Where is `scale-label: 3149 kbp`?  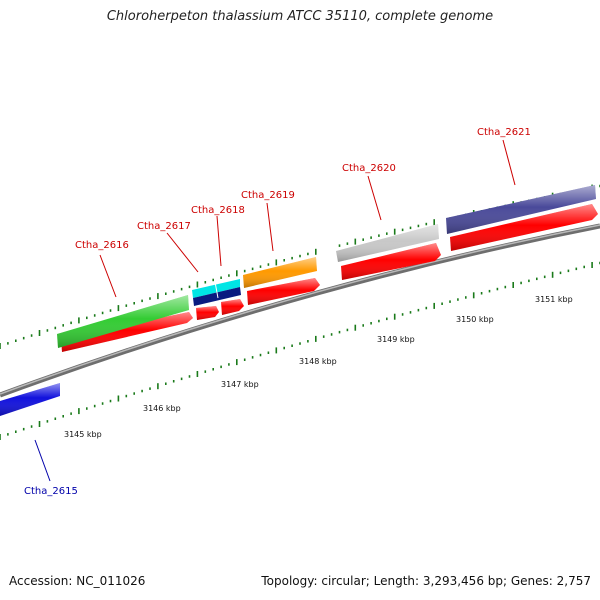
scale-label: 3149 kbp is located at coordinates (396, 339).